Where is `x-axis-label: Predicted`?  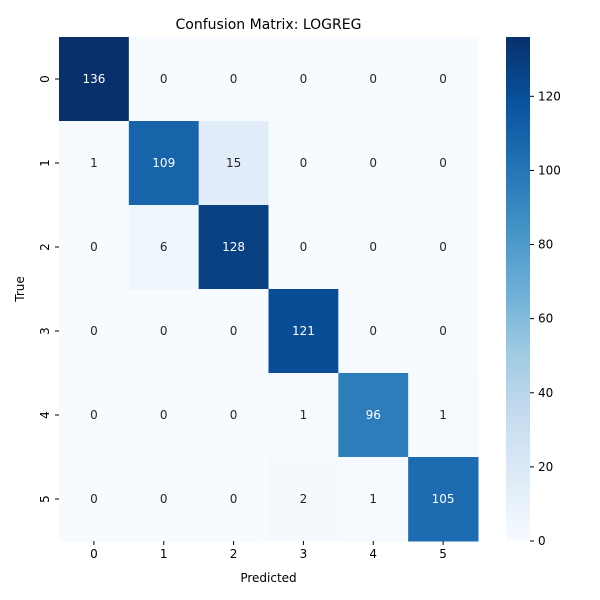
x-axis-label: Predicted is located at coordinates (268, 578).